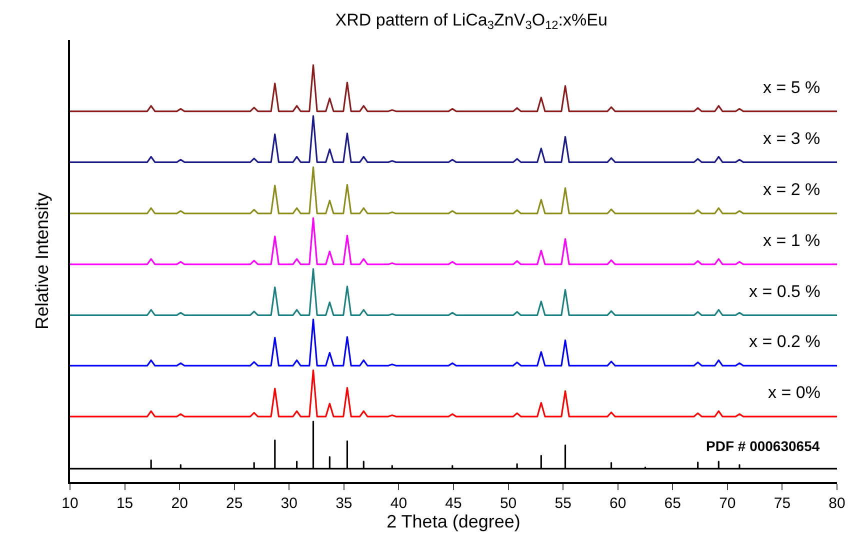  What do you see at coordinates (42, 261) in the screenshot?
I see `y-axis-title: Relative Intensity` at bounding box center [42, 261].